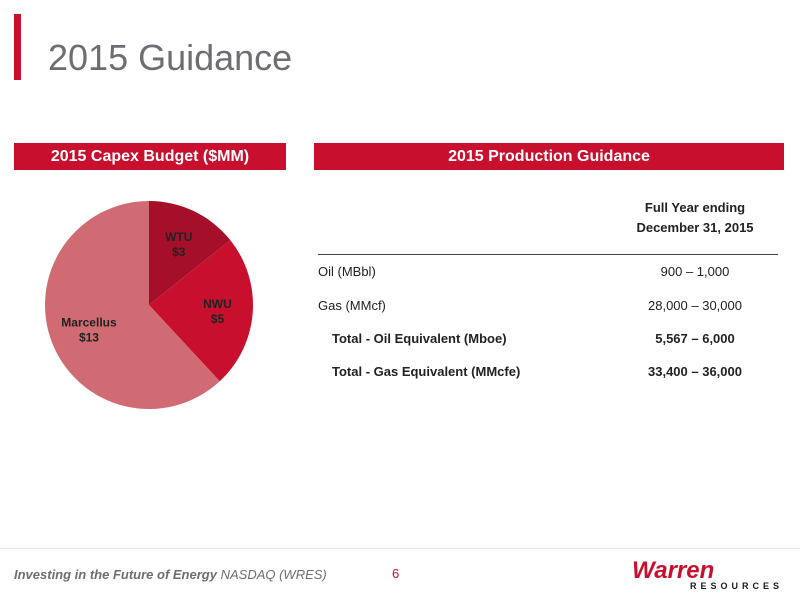  What do you see at coordinates (426, 371) in the screenshot?
I see `row-label: Total - Gas Equivalent (MMcfe)` at bounding box center [426, 371].